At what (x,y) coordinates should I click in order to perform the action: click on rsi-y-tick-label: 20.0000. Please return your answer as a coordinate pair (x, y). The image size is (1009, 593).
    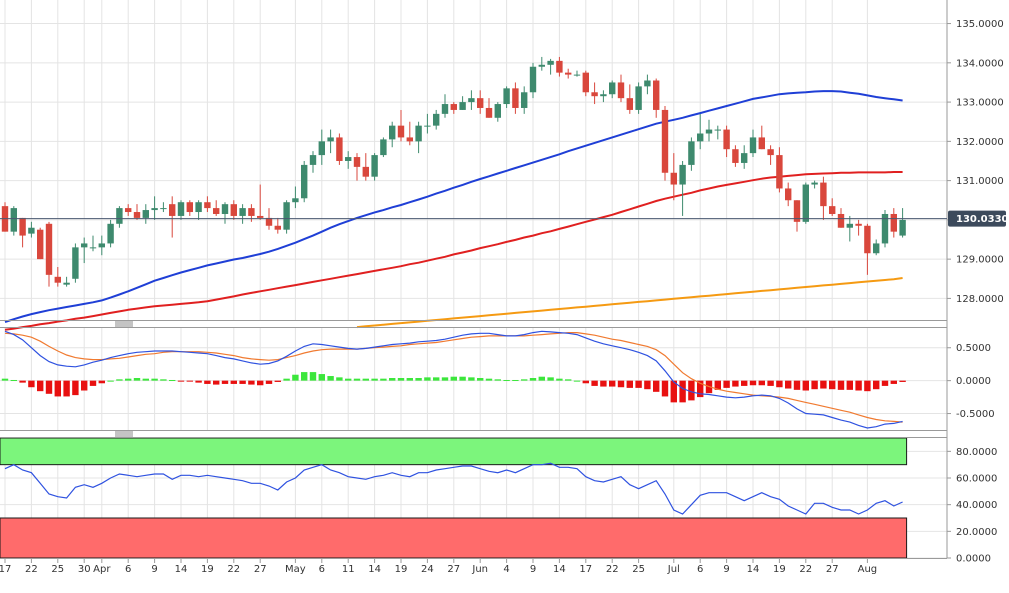
    Looking at the image, I should click on (976, 532).